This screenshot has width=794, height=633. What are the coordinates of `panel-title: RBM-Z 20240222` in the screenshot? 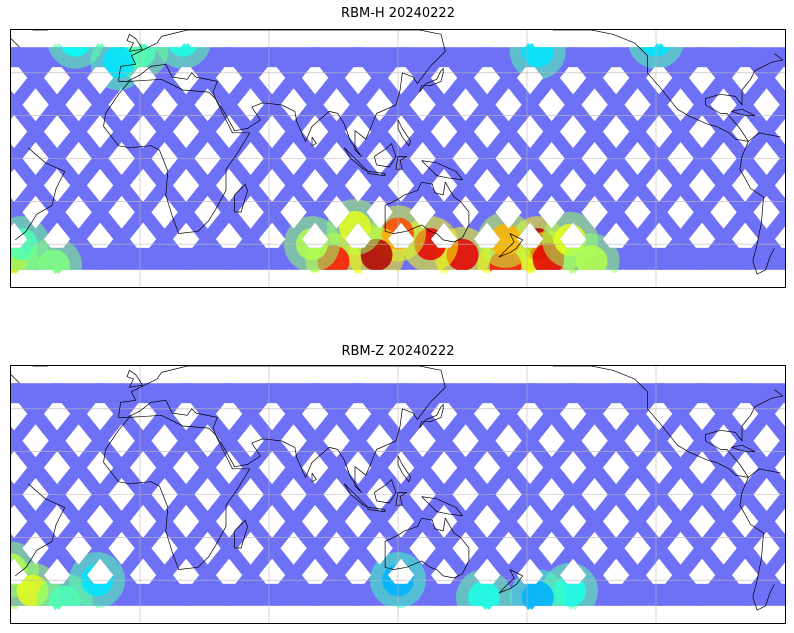 It's located at (398, 351).